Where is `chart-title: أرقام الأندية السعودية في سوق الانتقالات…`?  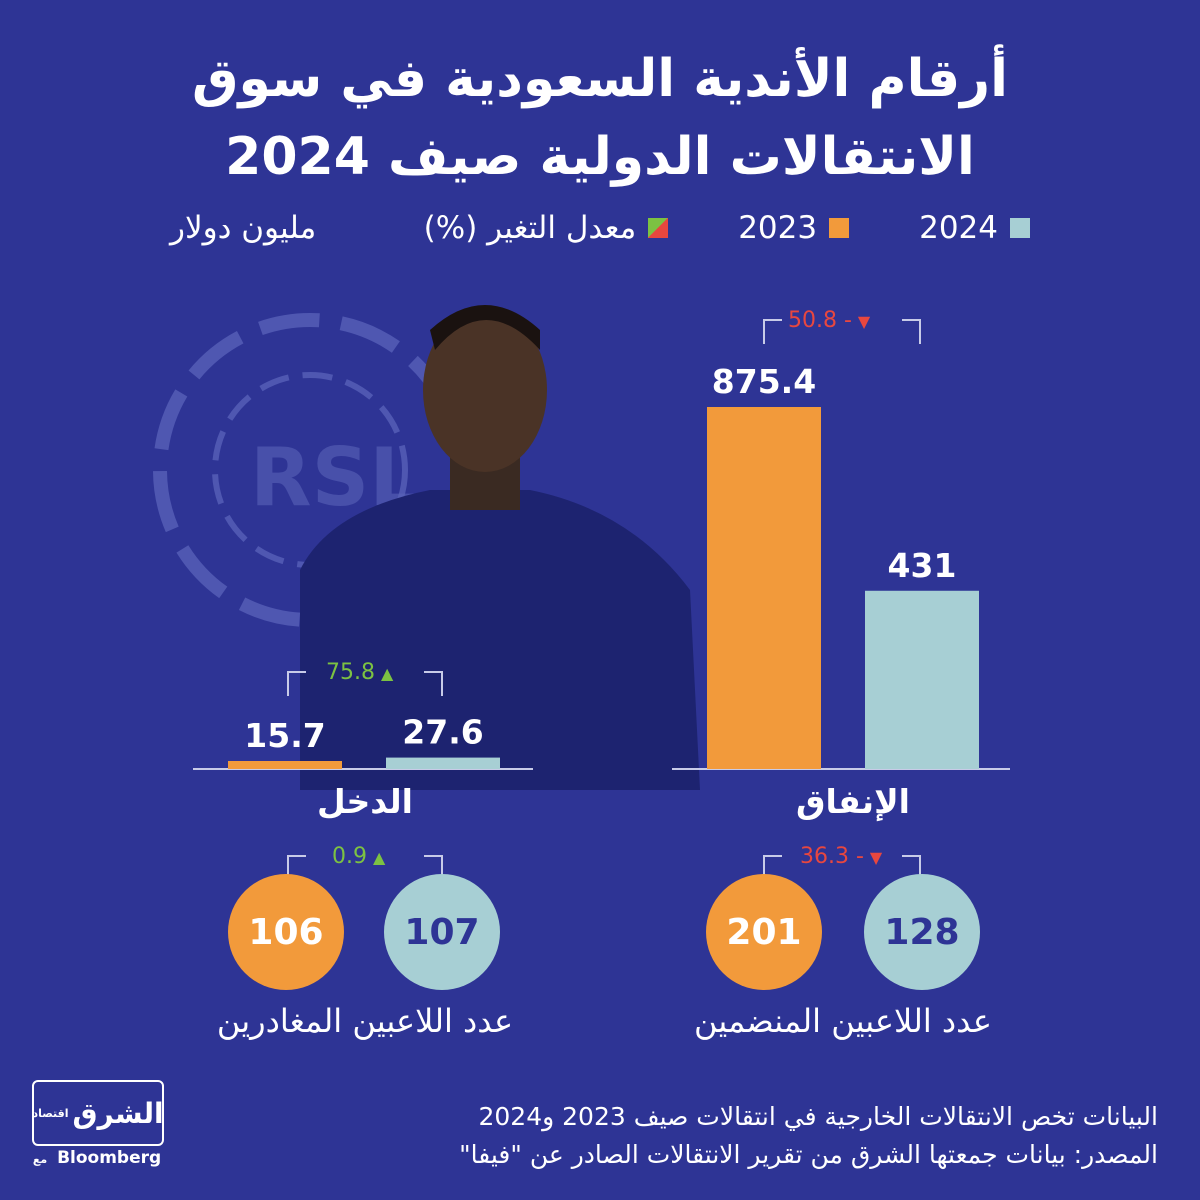 chart-title: أرقام الأندية السعودية في سوق الانتقالات… is located at coordinates (600, 118).